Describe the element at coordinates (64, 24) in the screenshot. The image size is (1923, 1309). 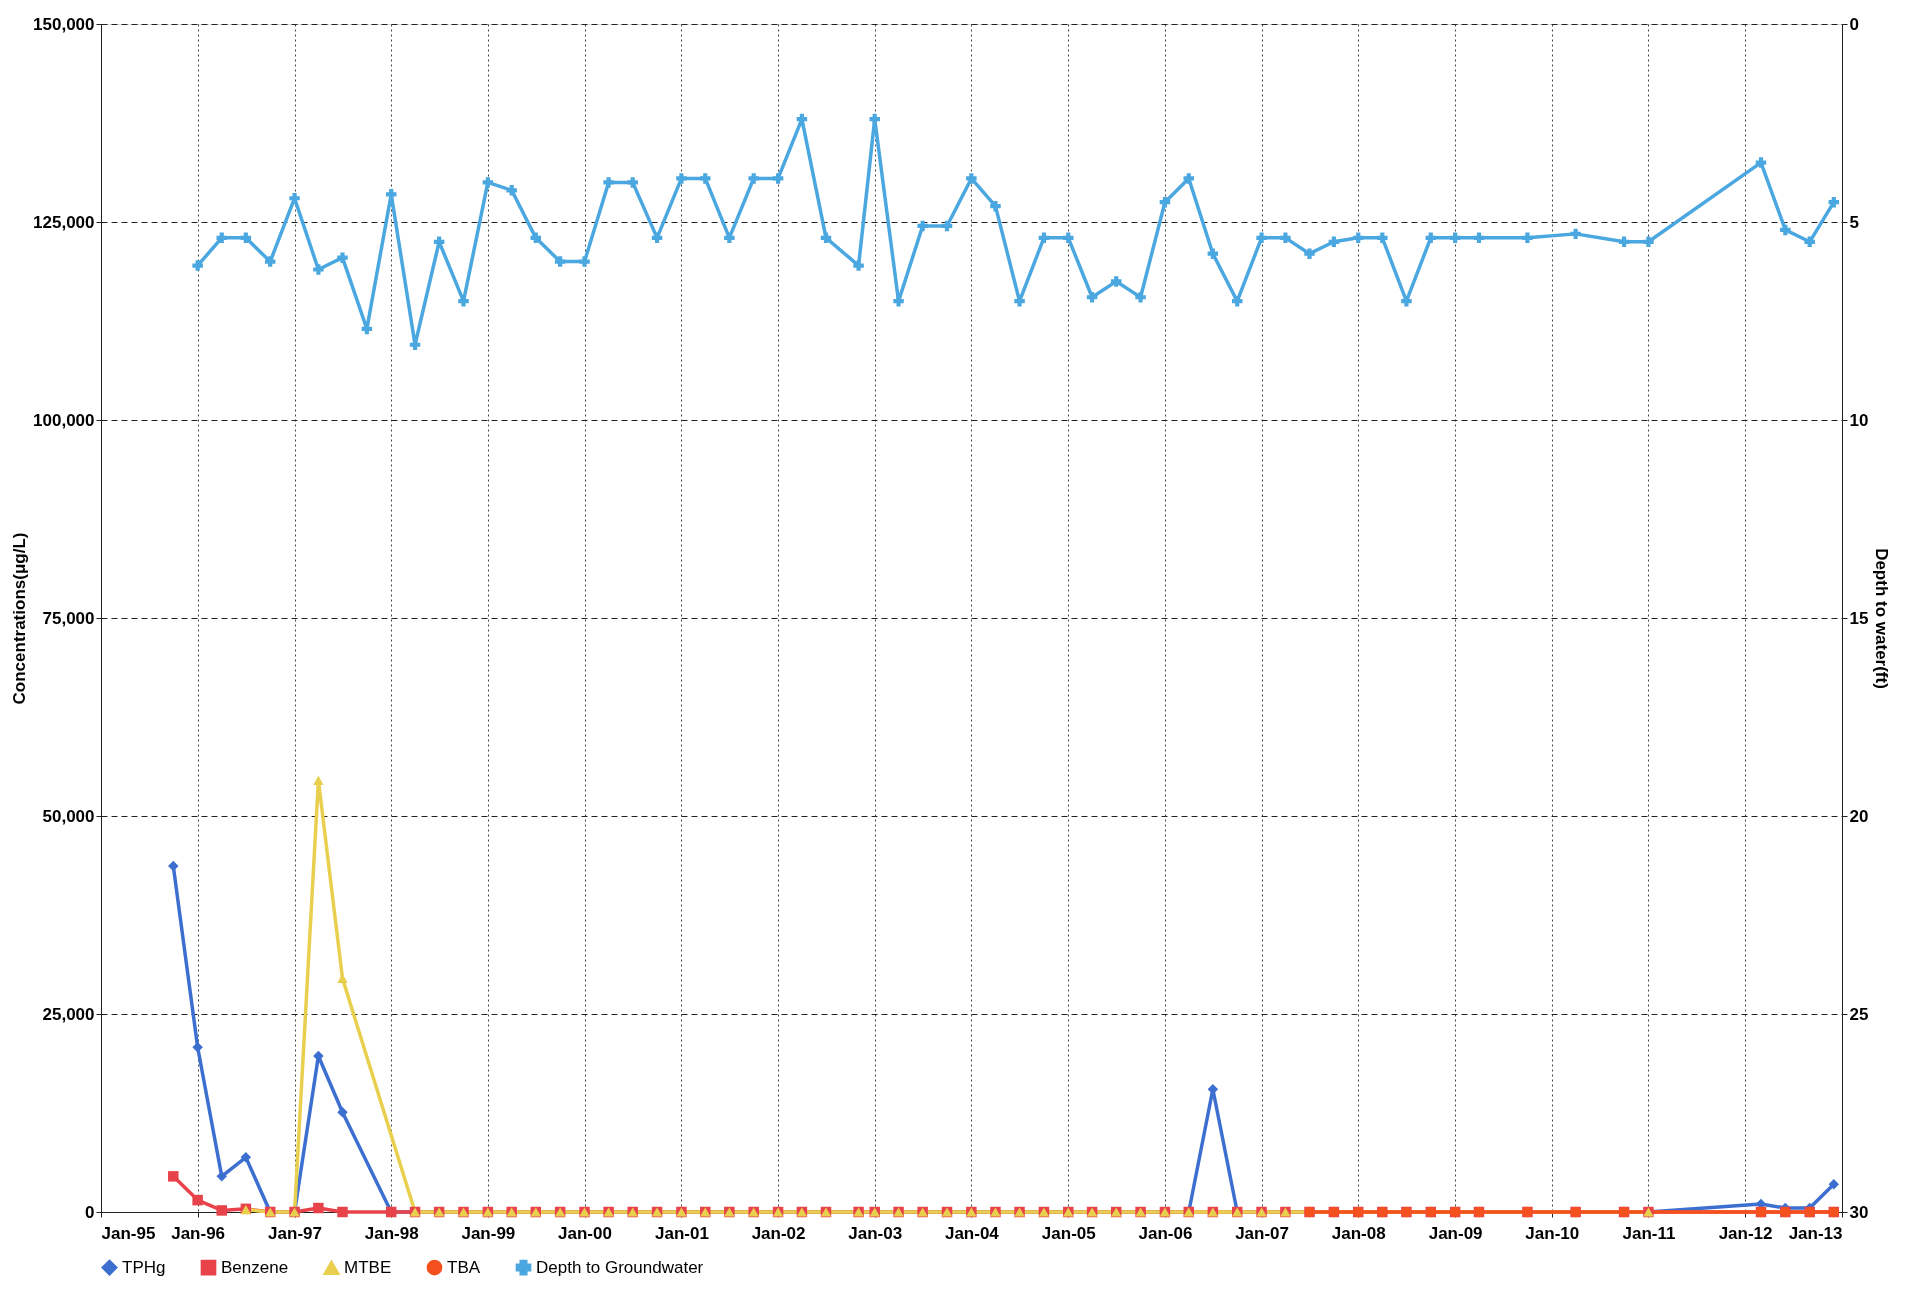
I see `y-tick-label: 150,000` at that location.